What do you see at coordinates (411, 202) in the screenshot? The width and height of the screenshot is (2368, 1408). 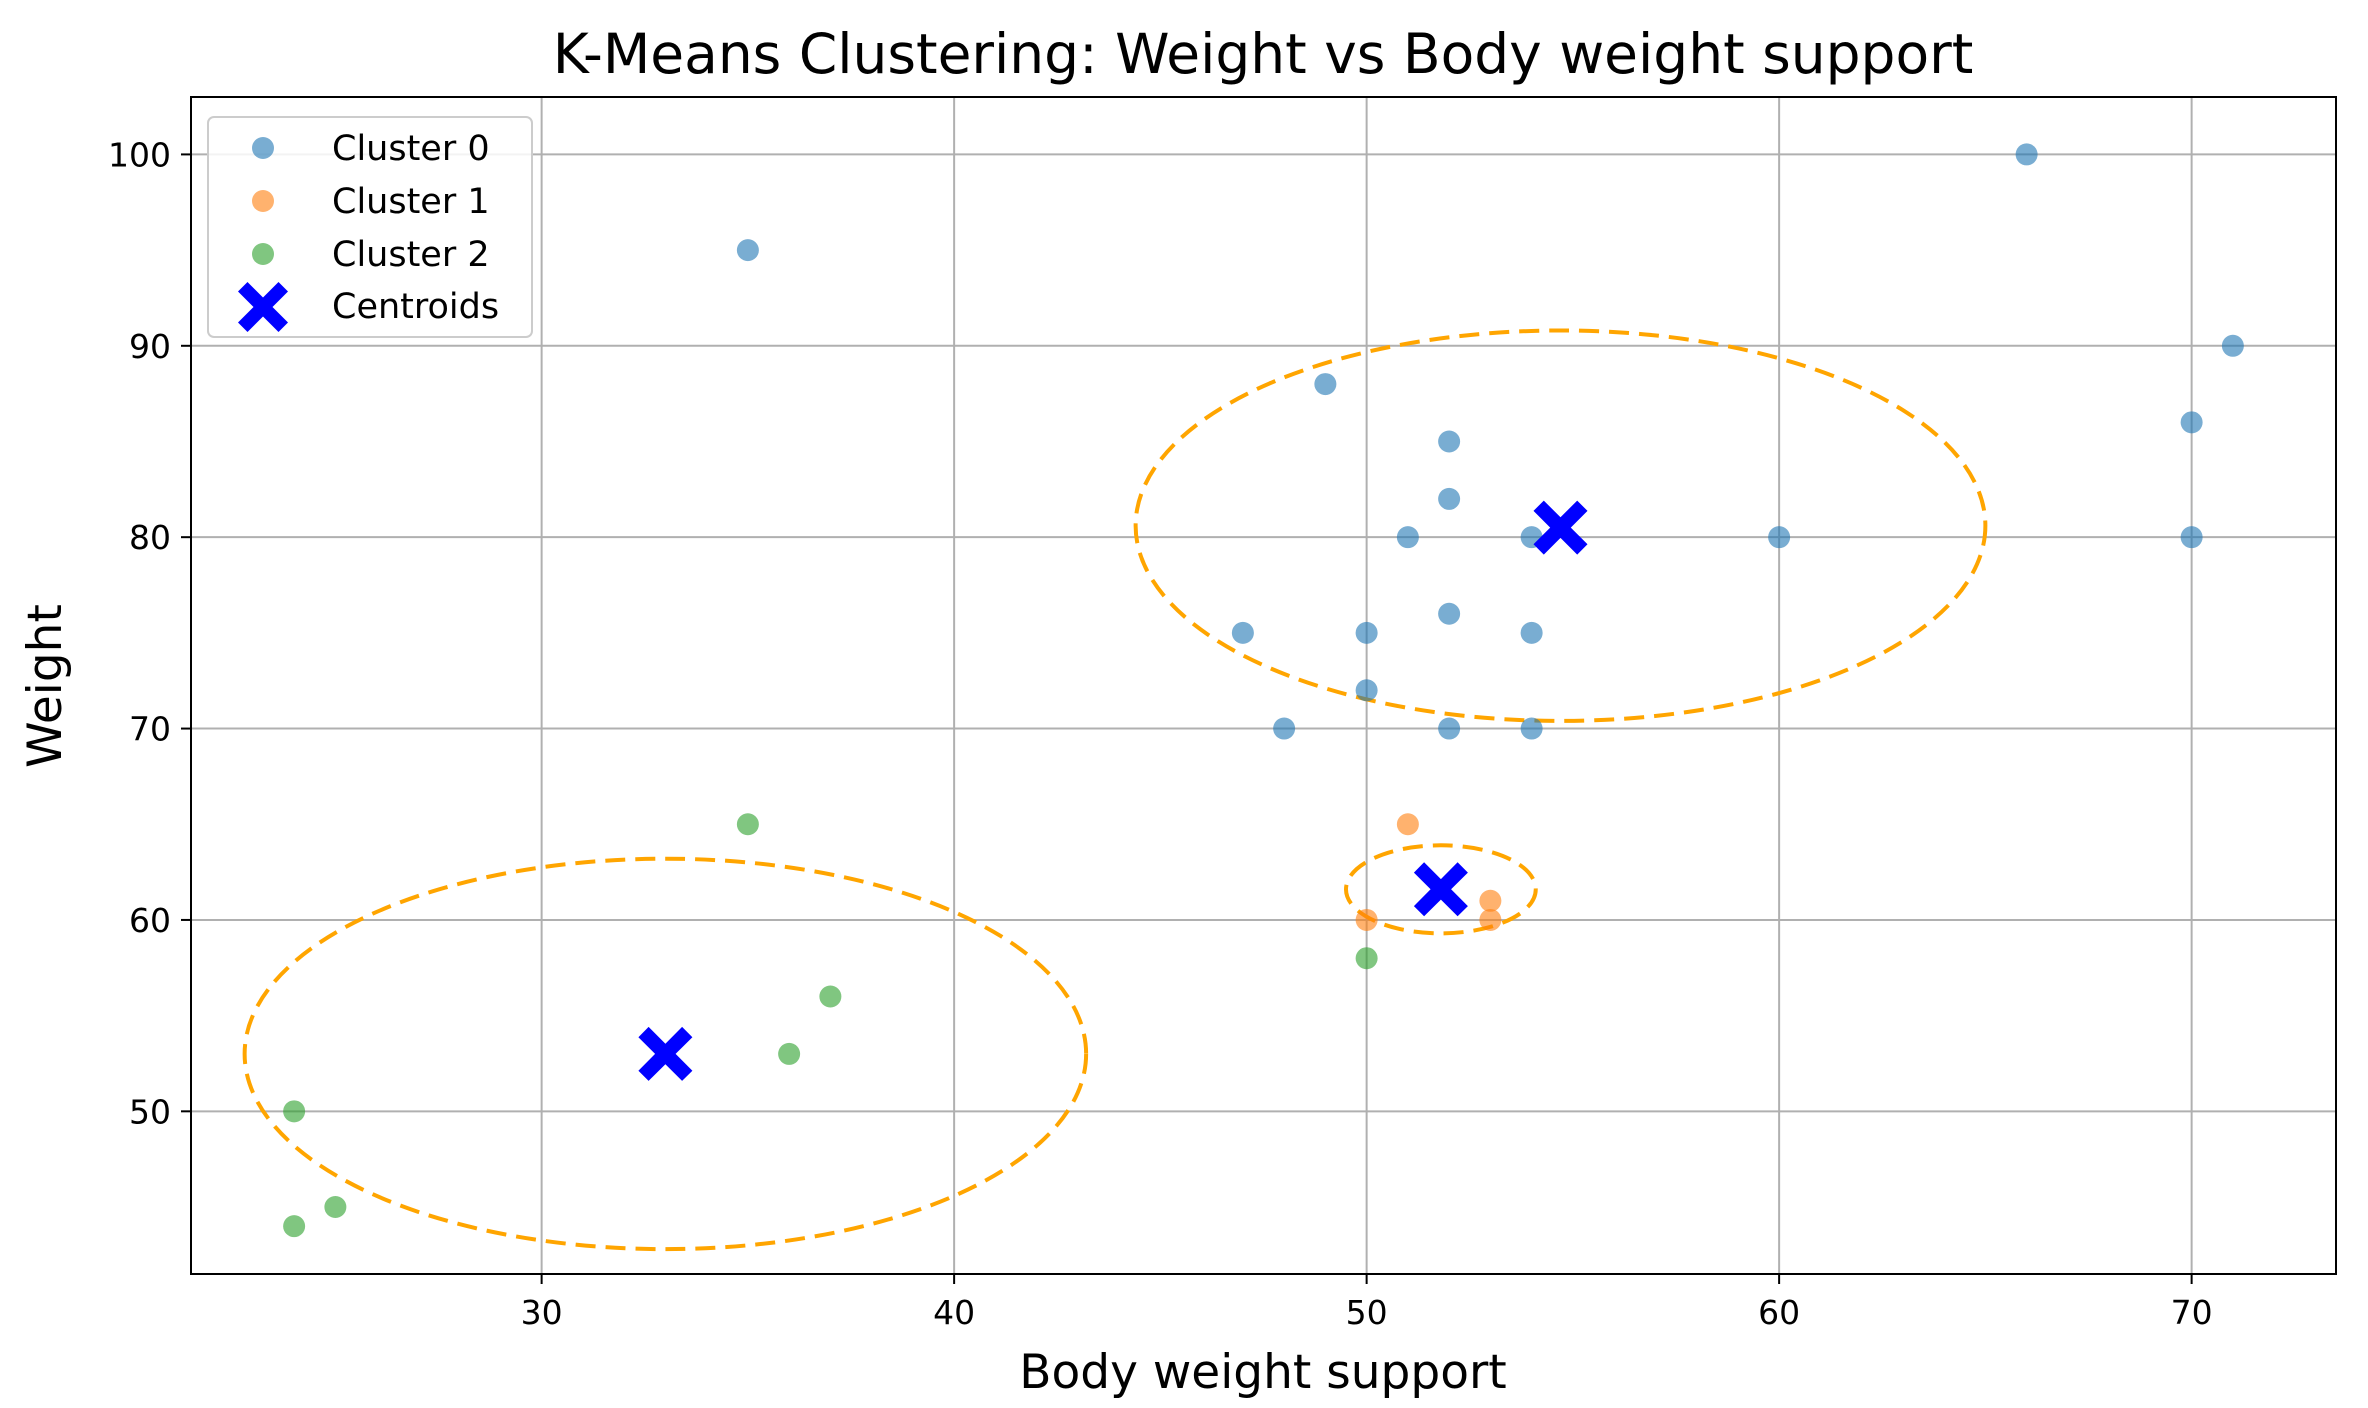 I see `legend-label-cluster-1: Cluster 1` at bounding box center [411, 202].